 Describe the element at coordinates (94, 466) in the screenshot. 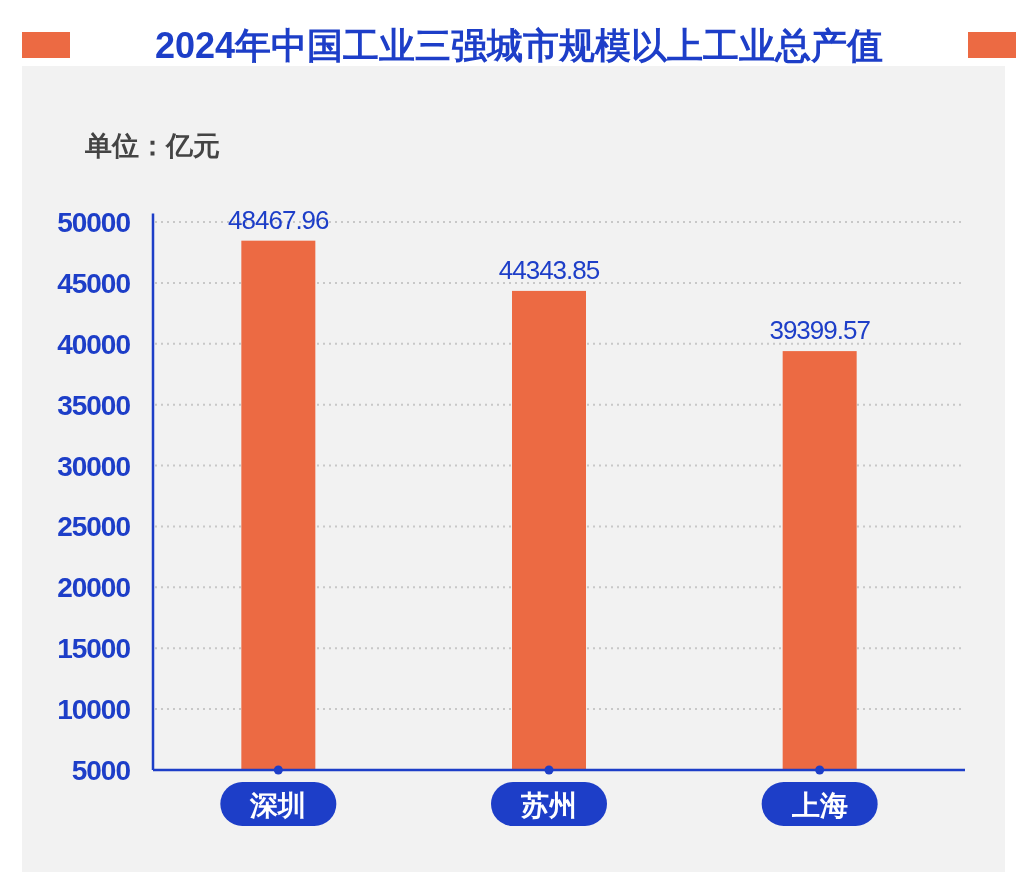

I see `y-tick-label: 30000` at that location.